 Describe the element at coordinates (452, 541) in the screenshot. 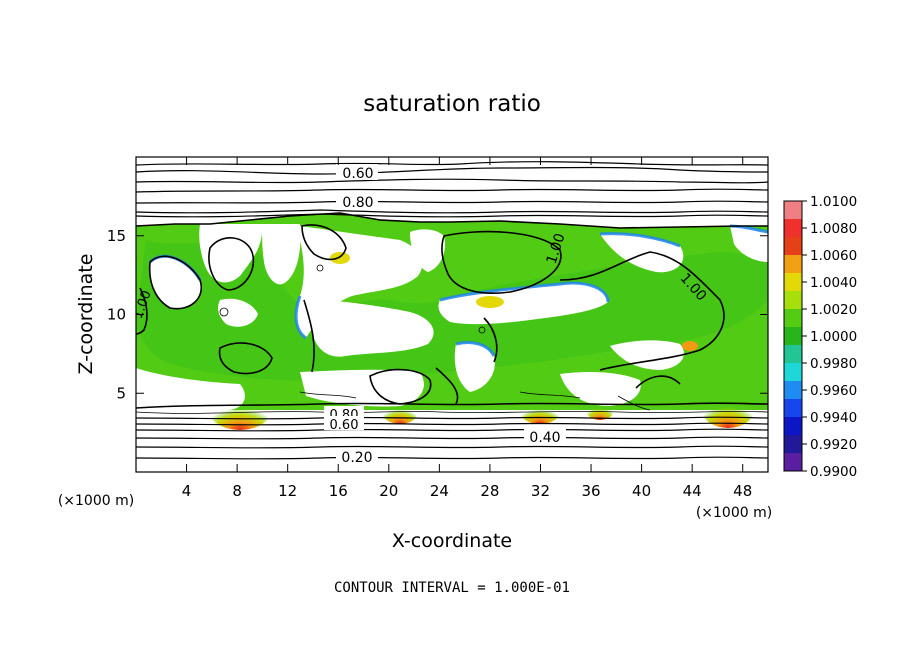

I see `x-axis-title: X-coordinate` at that location.